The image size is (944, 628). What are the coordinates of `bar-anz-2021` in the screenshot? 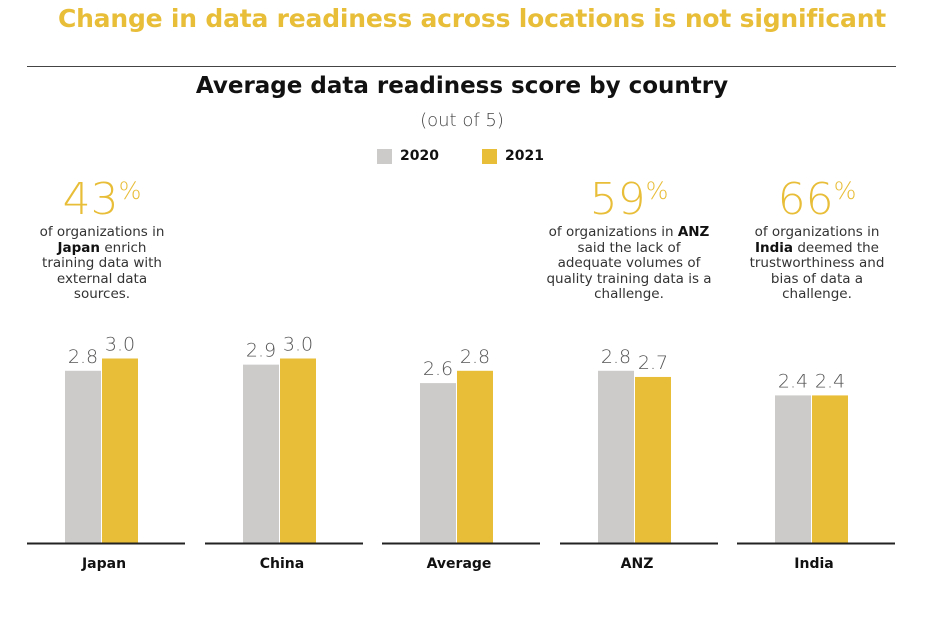 It's located at (653, 459).